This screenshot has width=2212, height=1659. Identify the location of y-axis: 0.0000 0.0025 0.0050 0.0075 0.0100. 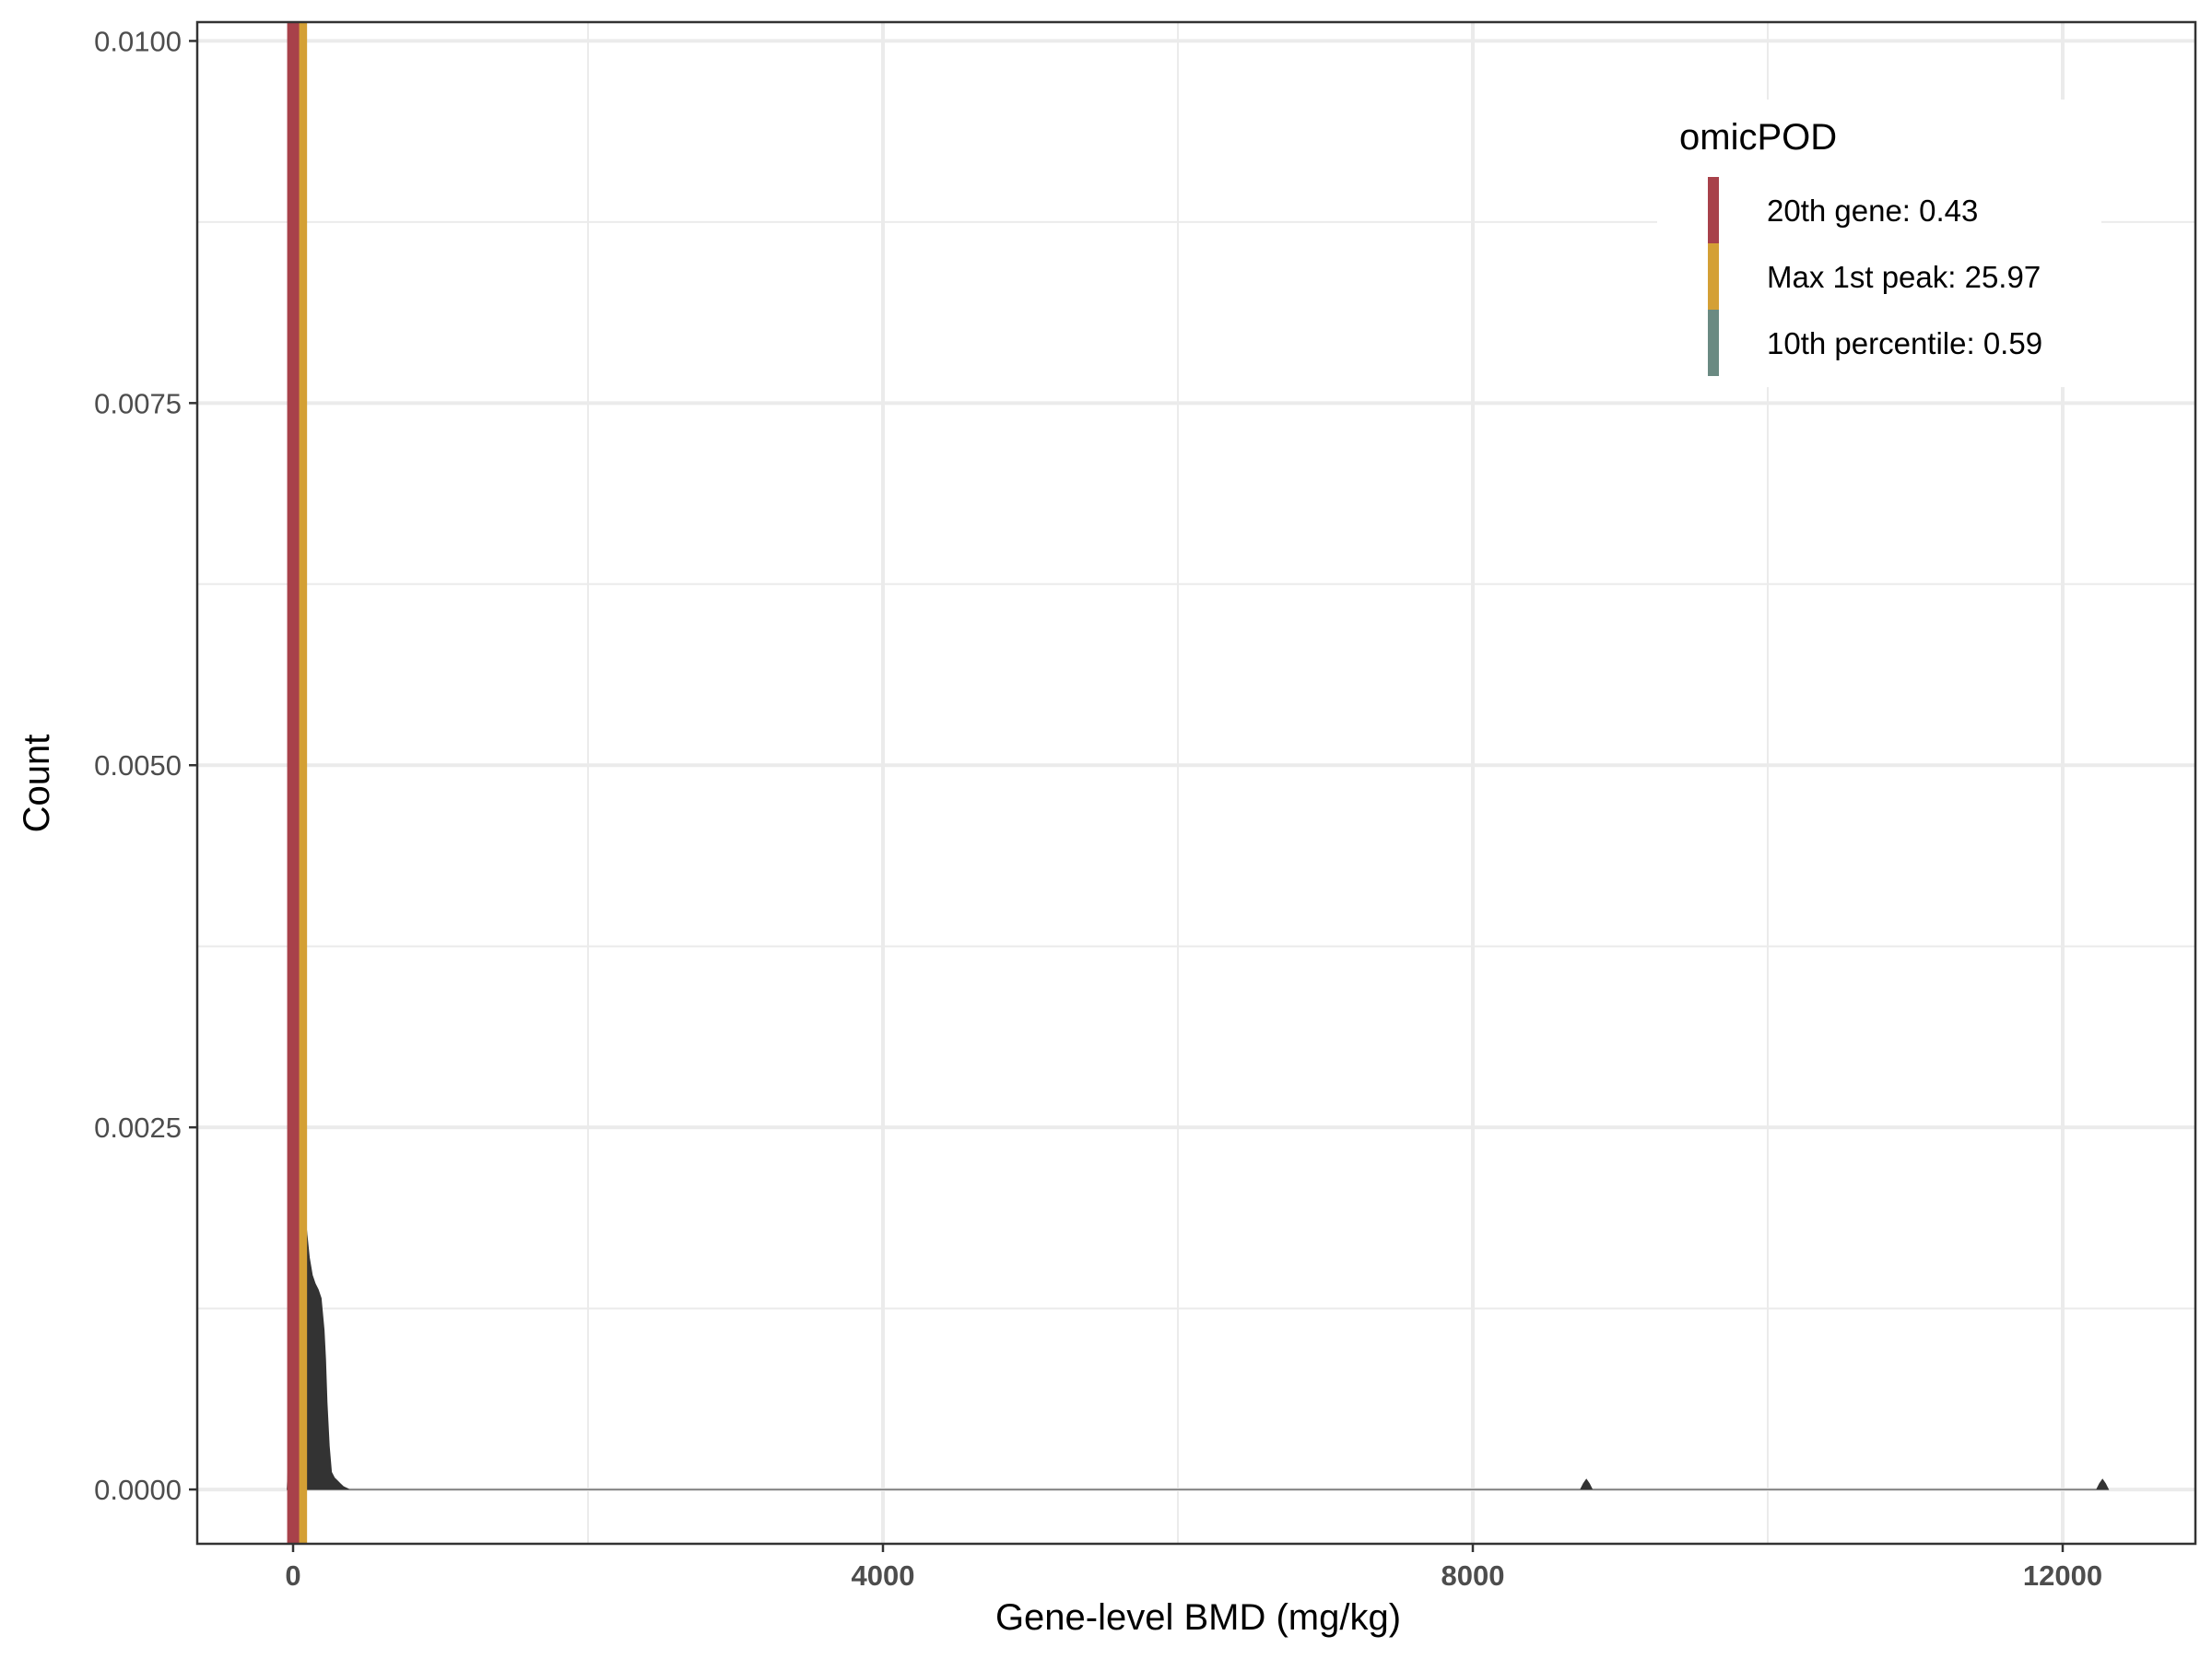
(145, 765).